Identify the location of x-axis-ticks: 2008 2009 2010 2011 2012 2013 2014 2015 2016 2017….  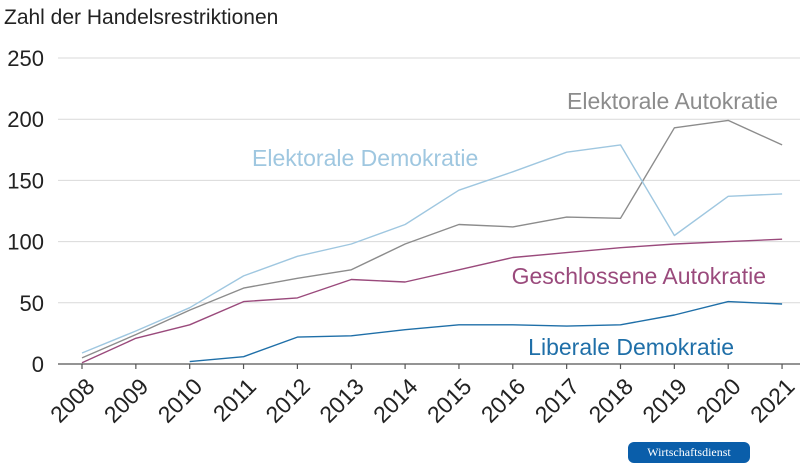
(422, 396).